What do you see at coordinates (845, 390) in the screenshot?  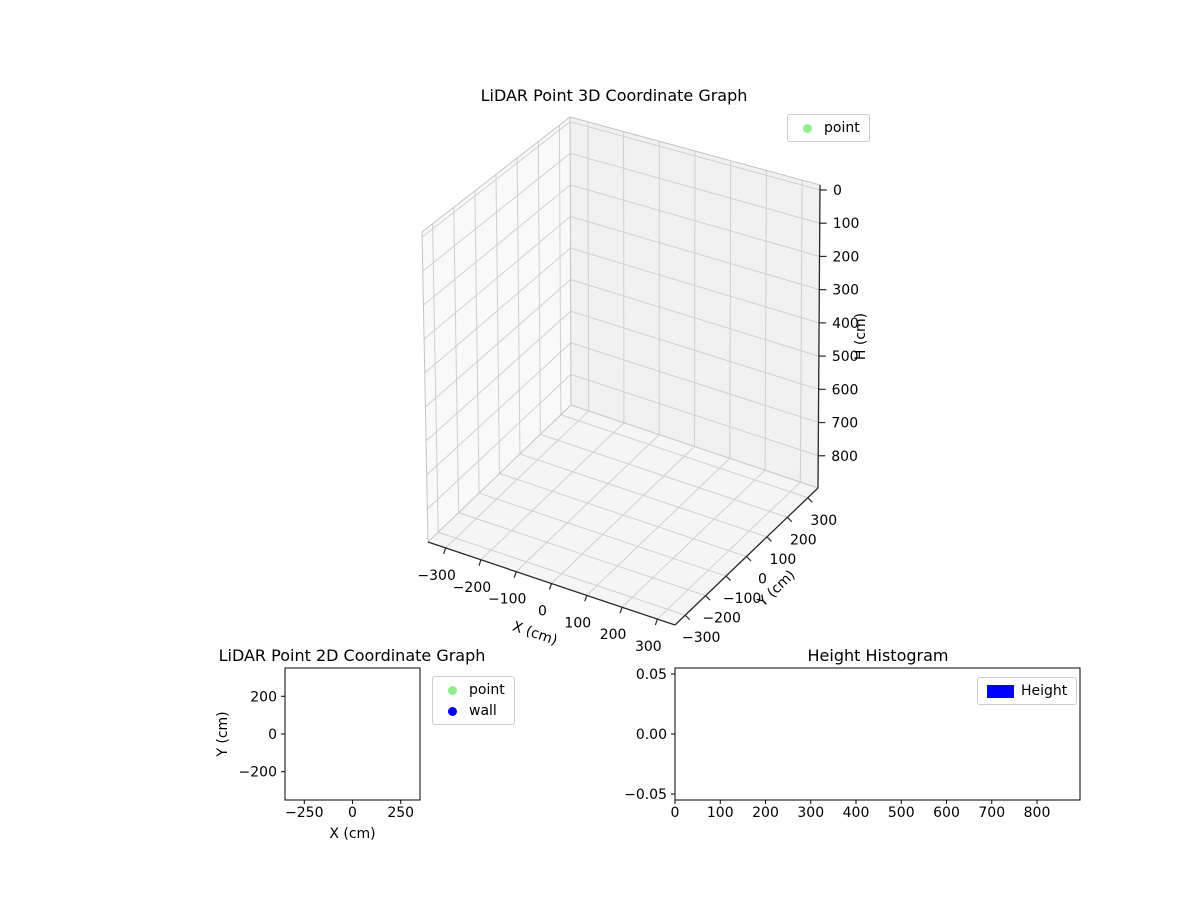 I see `z-tick-label: 600` at bounding box center [845, 390].